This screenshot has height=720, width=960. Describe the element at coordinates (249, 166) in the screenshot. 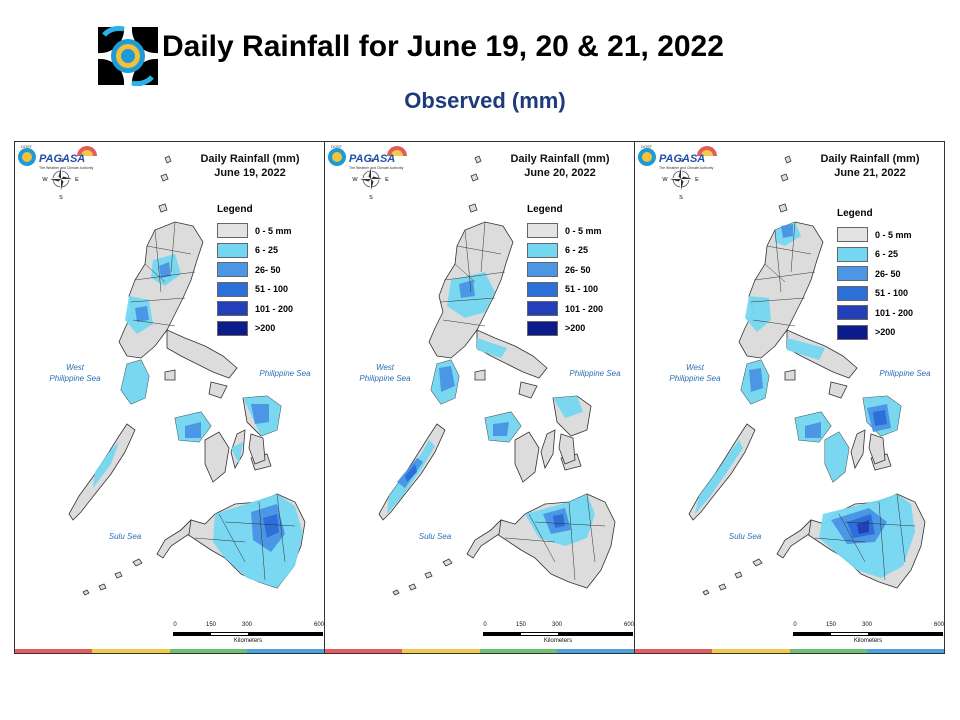

I see `panel-title: Daily Rainfall (mm) June 19, 2022` at that location.